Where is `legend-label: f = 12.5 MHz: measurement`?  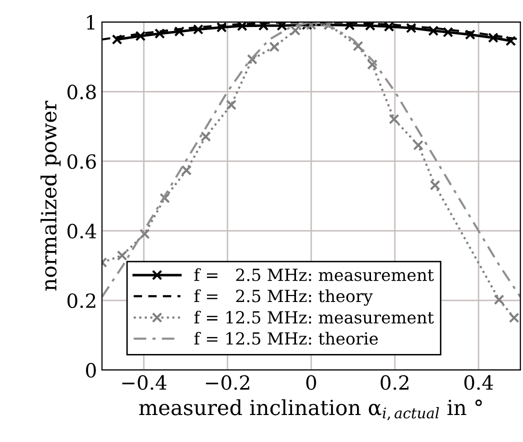 legend-label: f = 12.5 MHz: measurement is located at coordinates (314, 317).